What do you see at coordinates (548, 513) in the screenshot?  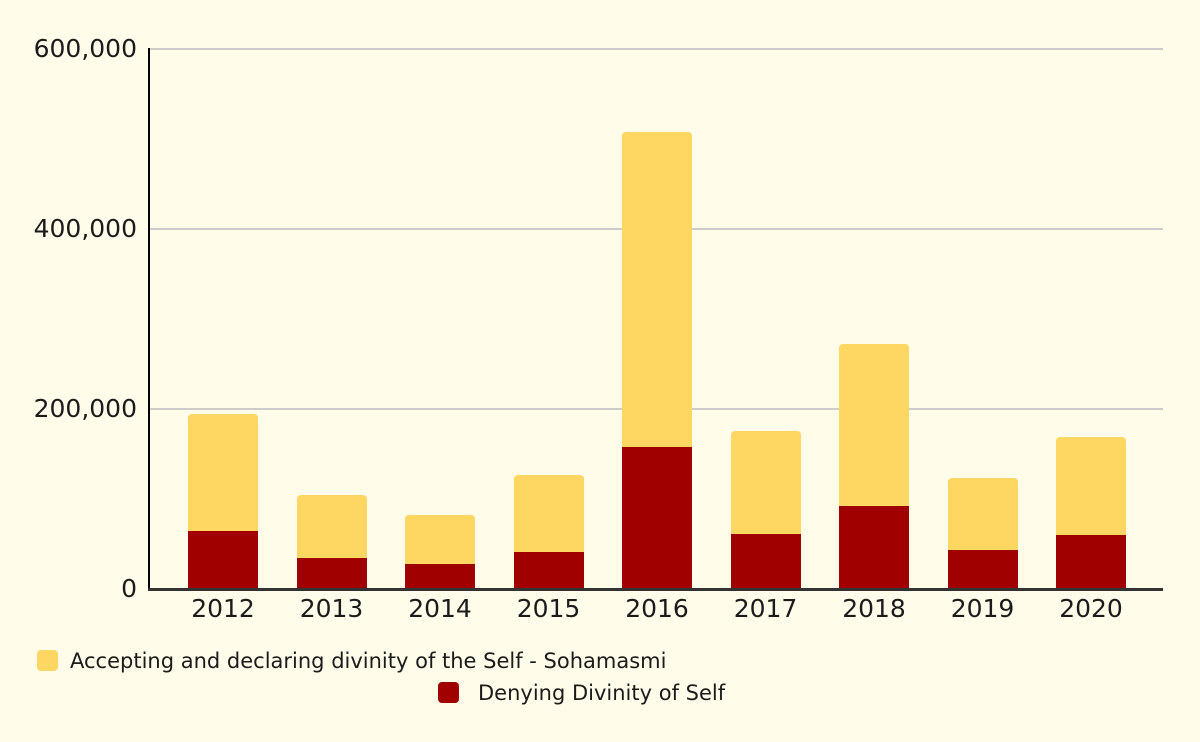 I see `bar-2015-sohamasmi-segment` at bounding box center [548, 513].